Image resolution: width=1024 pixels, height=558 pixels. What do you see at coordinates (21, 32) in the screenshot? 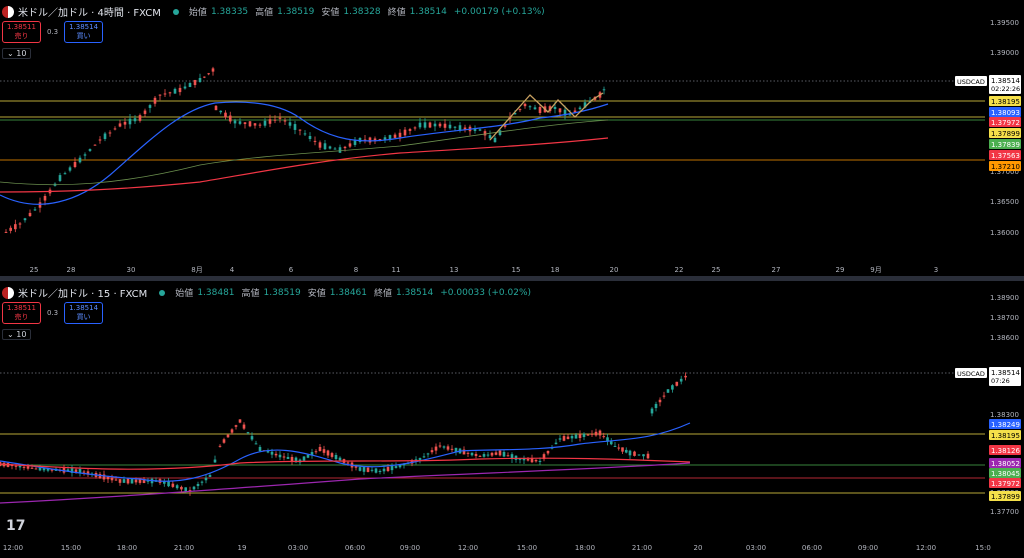
I see `sell-button: 1.38511 売り` at bounding box center [21, 32].